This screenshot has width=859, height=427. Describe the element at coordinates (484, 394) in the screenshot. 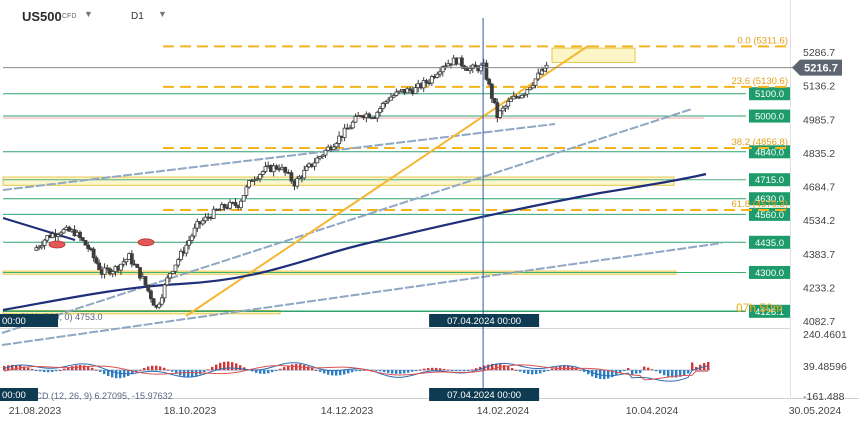

I see `crosshair-time-badge` at that location.